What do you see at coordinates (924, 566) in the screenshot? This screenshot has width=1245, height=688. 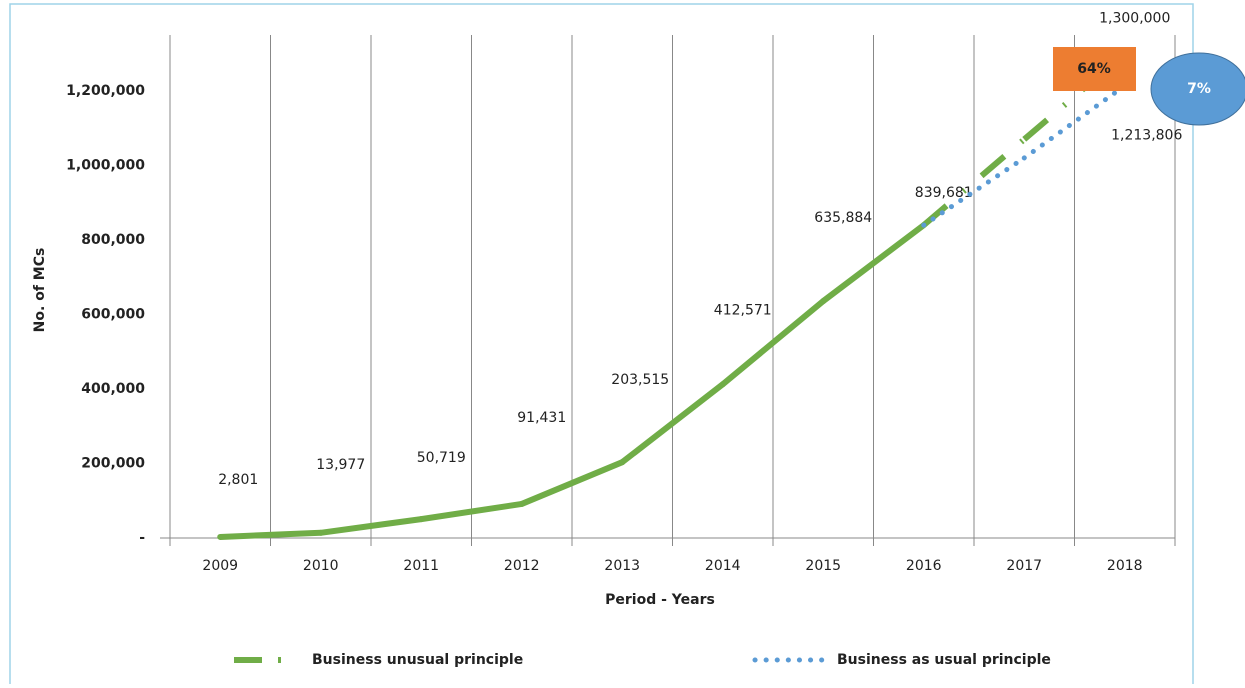 I see `x-tick-label: 2016` at bounding box center [924, 566].